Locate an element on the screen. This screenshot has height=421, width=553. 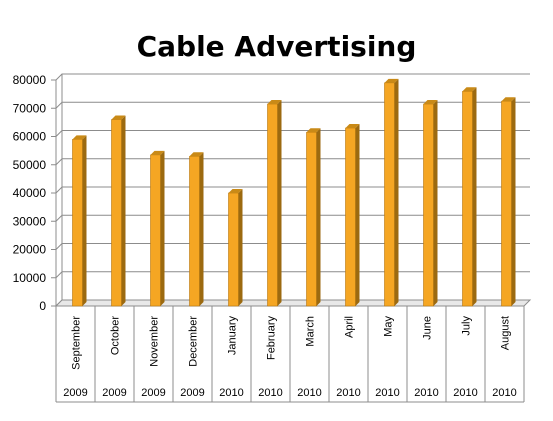
y-tick-label: 50000 is located at coordinates (30, 165).